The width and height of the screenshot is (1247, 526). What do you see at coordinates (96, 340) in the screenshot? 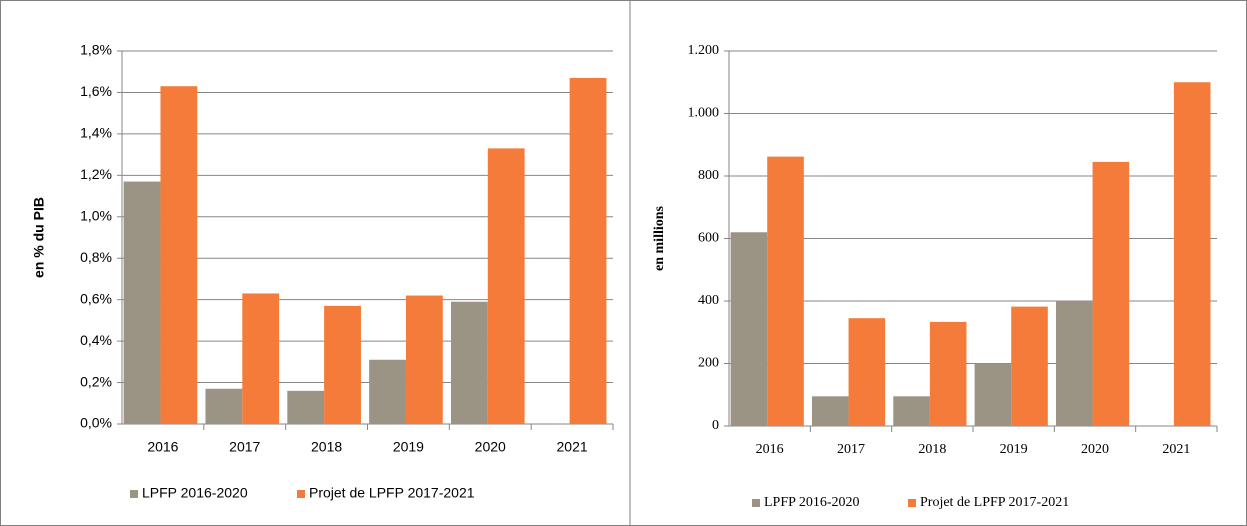
I see `y-tick-label: 0,4%` at bounding box center [96, 340].